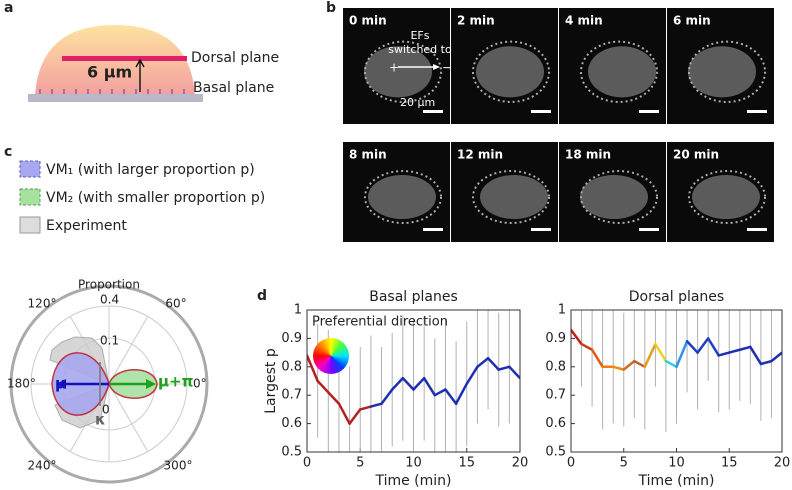 The image size is (792, 490). Describe the element at coordinates (331, 356) in the screenshot. I see `color-wheel` at that location.